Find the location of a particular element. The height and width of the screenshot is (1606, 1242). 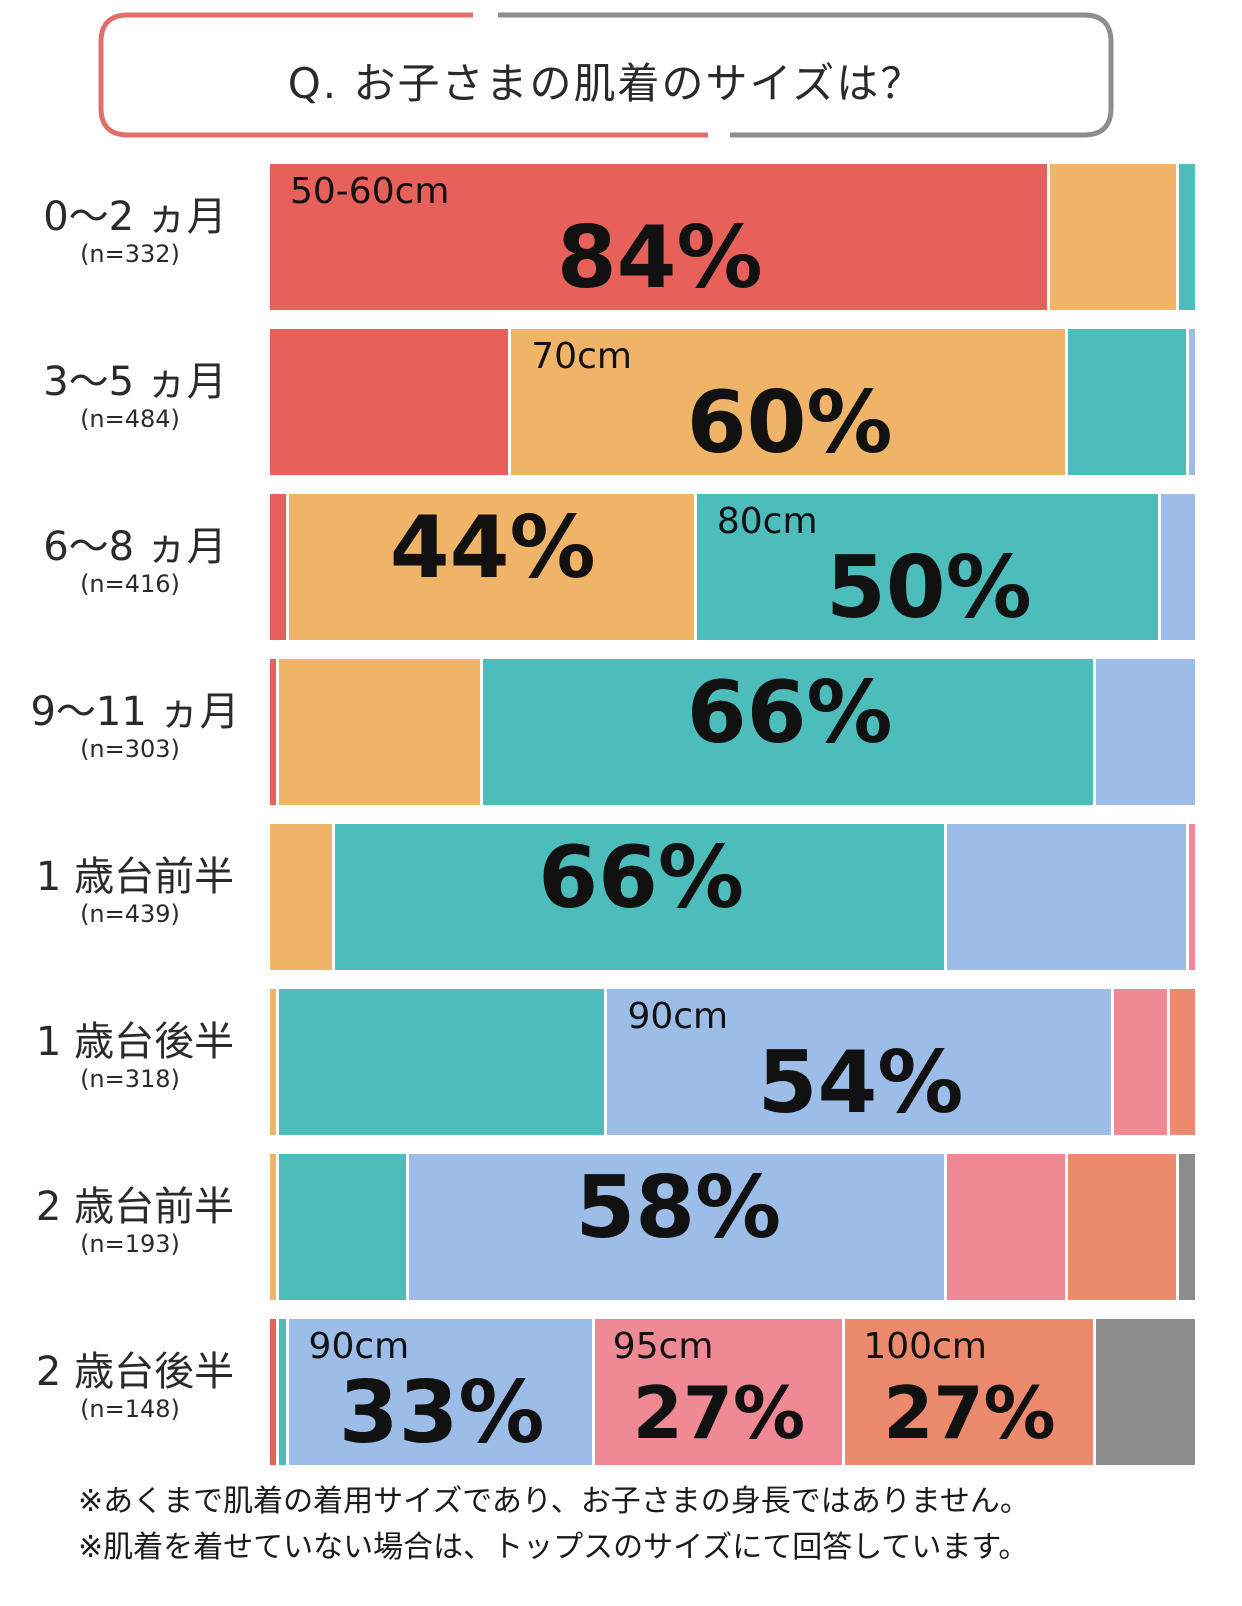

row-label: 1 歳台前半 (n=439) is located at coordinates (135, 891).